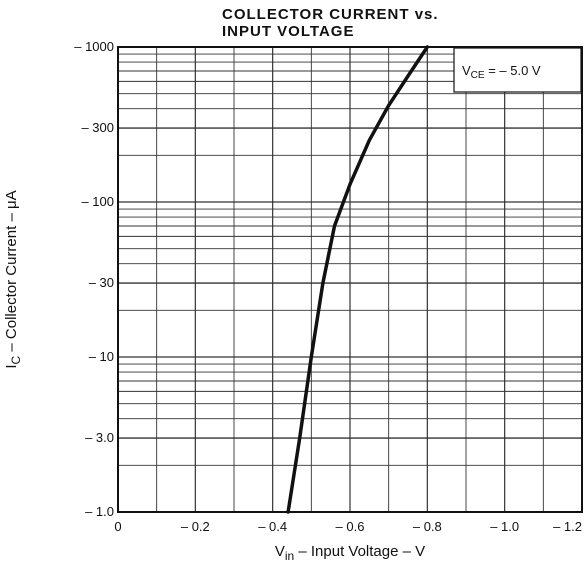  Describe the element at coordinates (466, 70) in the screenshot. I see `annotation-main: V` at that location.